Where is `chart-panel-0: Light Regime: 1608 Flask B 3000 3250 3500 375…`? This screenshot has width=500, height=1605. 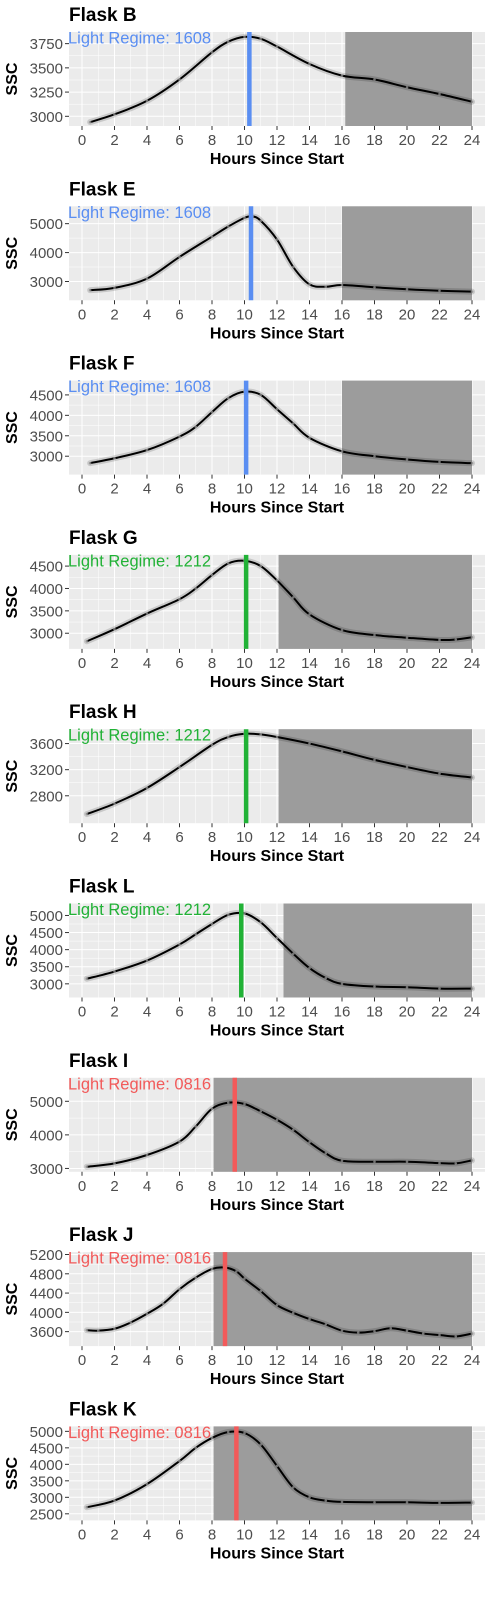
chart-panel-0: Light Regime: 1608 Flask B 3000 3250 3500 375… is located at coordinates (244, 86).